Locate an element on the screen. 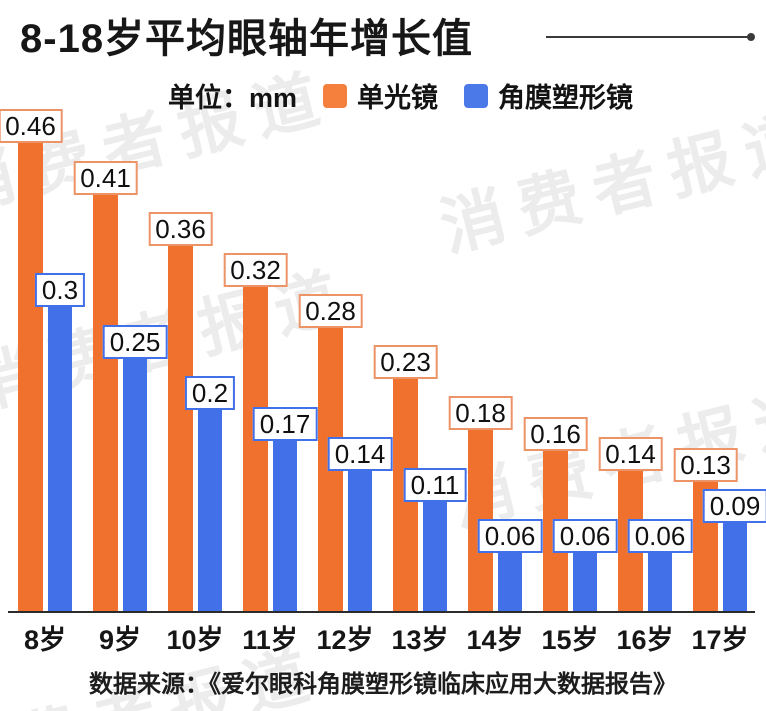 The width and height of the screenshot is (766, 711). bar-value-label-角膜塑形镜-9岁: 0.25 is located at coordinates (135, 342).